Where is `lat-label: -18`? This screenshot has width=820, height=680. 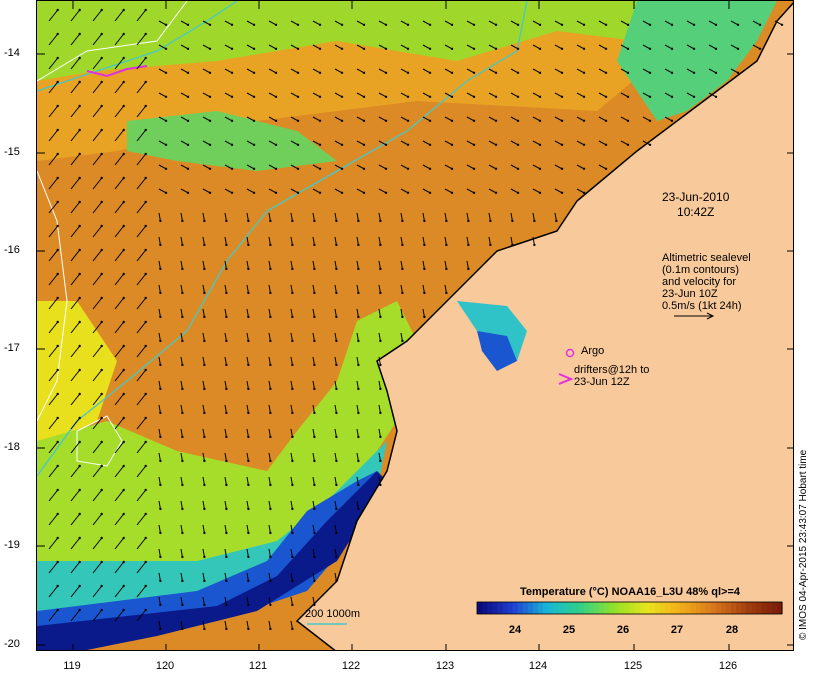 lat-label: -18 is located at coordinates (12, 447).